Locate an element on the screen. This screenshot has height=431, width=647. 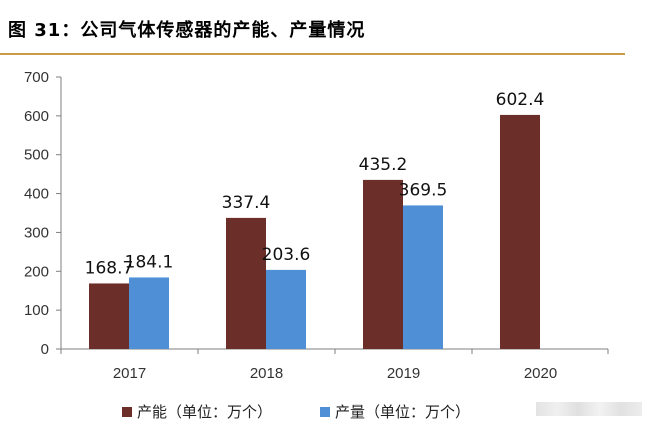
data-label: 337.4 is located at coordinates (246, 203).